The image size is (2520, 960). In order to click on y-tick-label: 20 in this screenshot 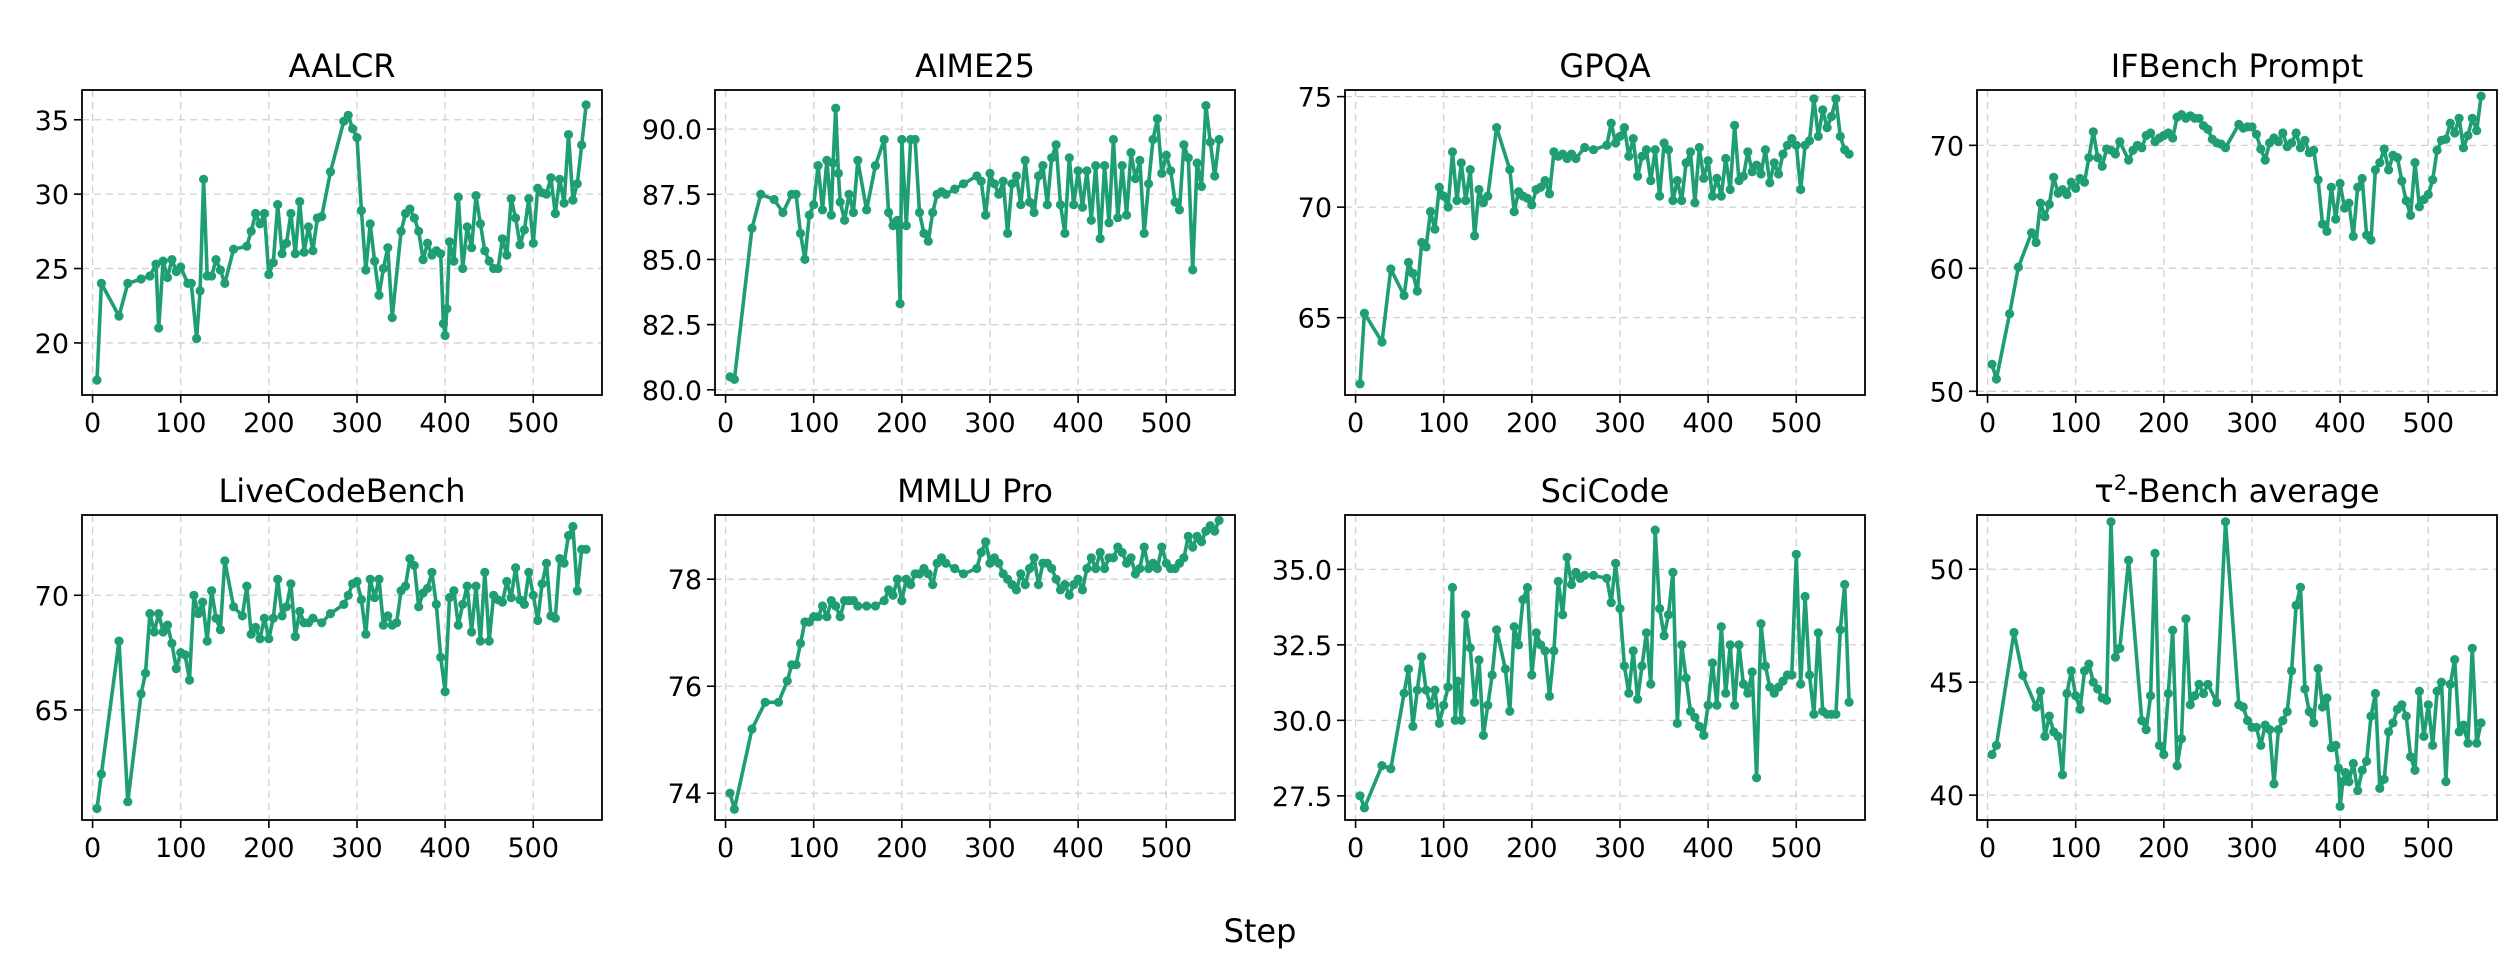, I will do `click(52, 344)`.